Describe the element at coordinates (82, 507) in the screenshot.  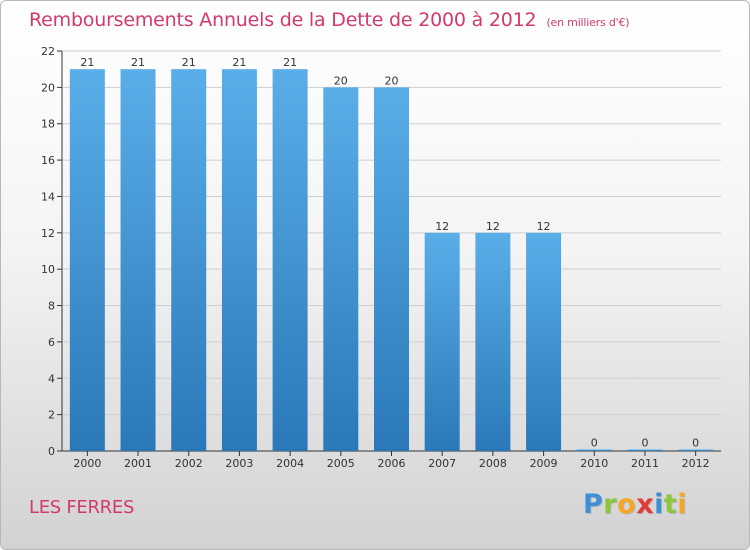
I see `commune-name: LES FERRES` at that location.